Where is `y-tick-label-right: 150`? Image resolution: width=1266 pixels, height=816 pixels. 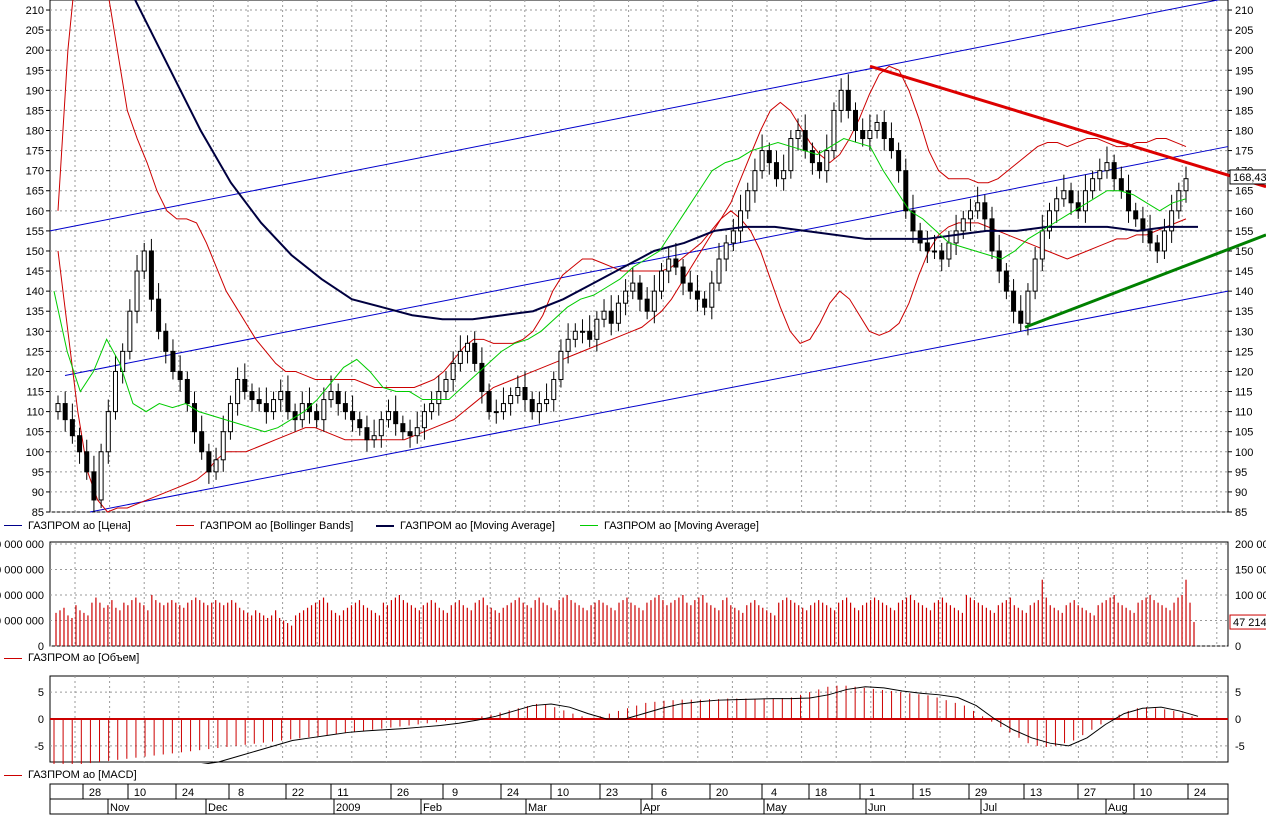 y-tick-label-right: 150 is located at coordinates (1244, 252).